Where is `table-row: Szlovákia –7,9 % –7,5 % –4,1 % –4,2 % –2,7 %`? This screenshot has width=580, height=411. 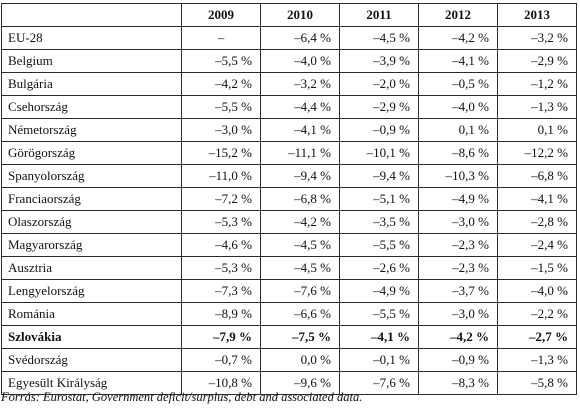
table-row: Szlovákia –7,9 % –7,5 % –4,1 % –4,2 % –2,7 % is located at coordinates (289, 337).